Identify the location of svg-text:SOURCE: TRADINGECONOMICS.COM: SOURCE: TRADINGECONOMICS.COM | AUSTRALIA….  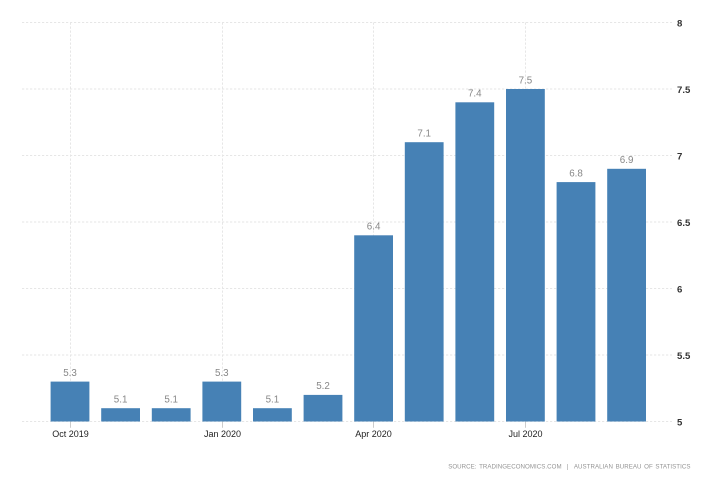
(569, 466).